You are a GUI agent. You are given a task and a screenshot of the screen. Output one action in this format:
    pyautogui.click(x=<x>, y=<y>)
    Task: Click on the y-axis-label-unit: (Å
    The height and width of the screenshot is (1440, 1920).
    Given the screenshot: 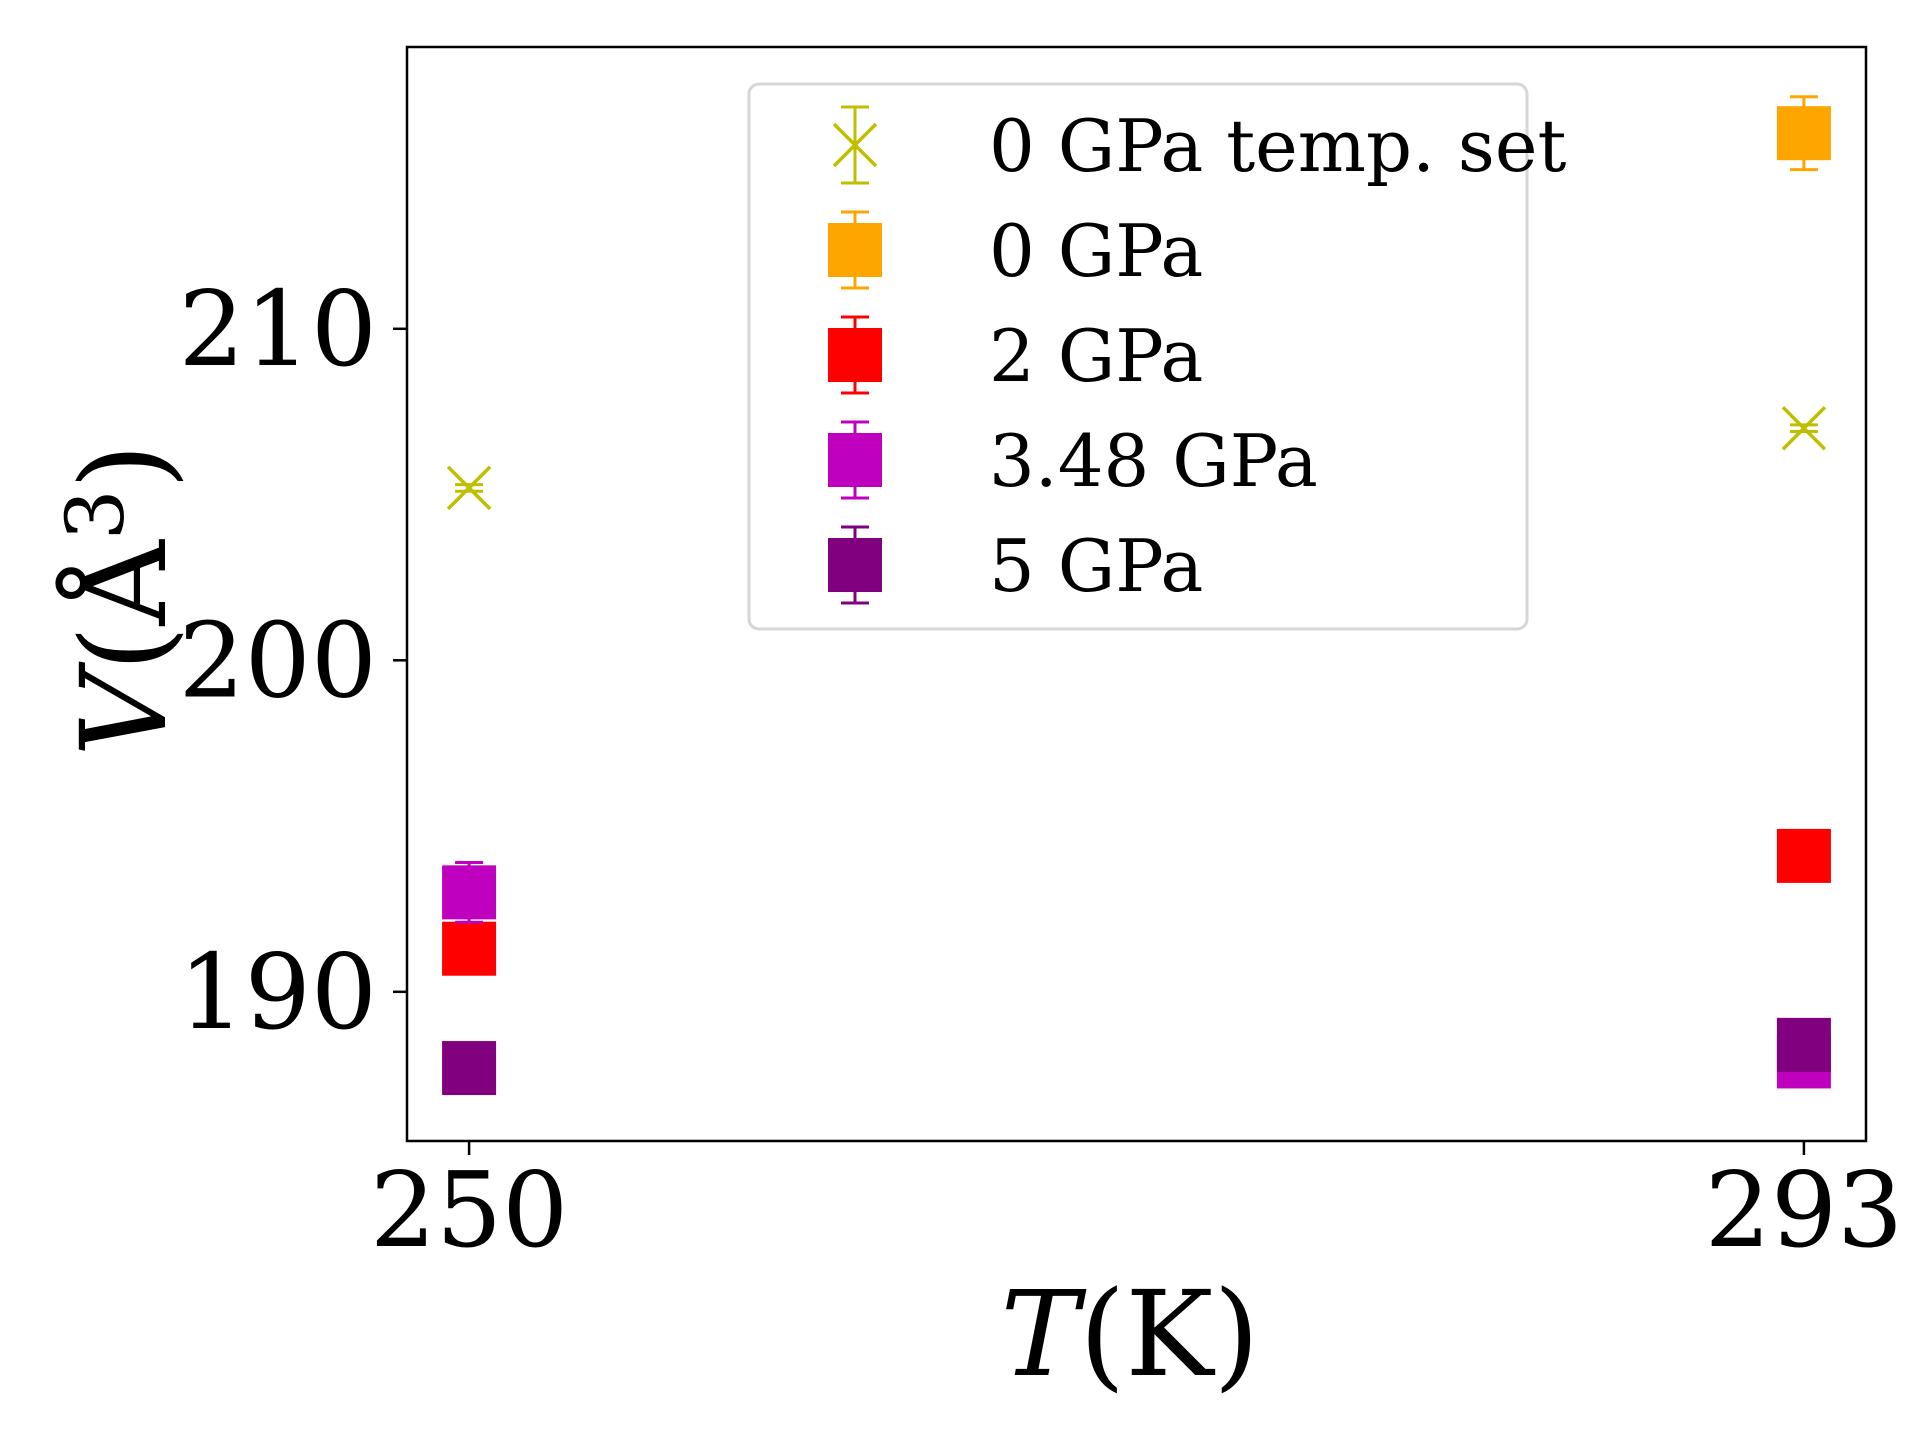 What is the action you would take?
    pyautogui.click(x=124, y=604)
    